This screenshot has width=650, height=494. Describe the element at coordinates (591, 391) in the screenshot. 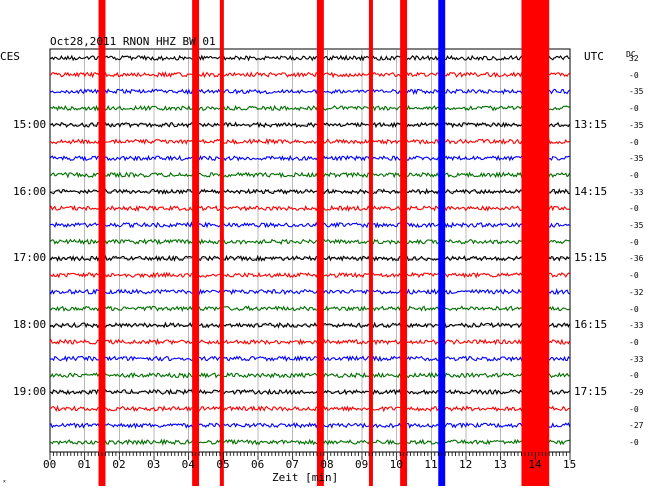

I see `right-hour-label: 17:15` at that location.